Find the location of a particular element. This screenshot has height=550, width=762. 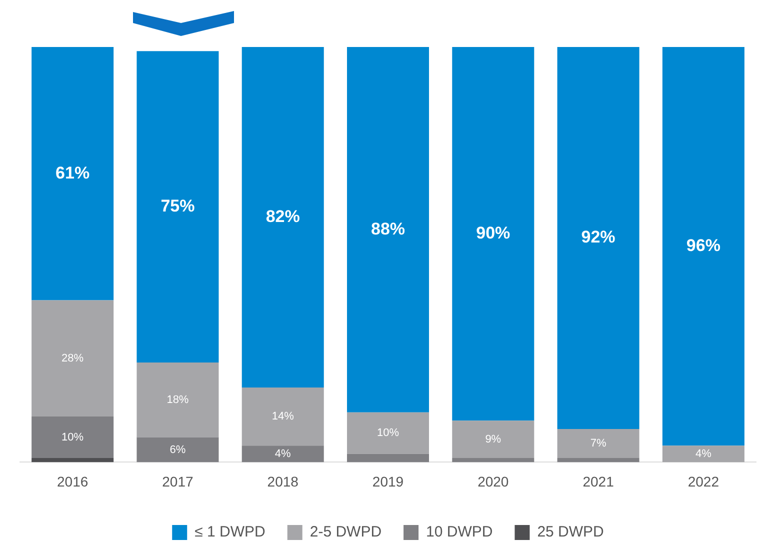

x-tick-label: 2016 is located at coordinates (72, 481).